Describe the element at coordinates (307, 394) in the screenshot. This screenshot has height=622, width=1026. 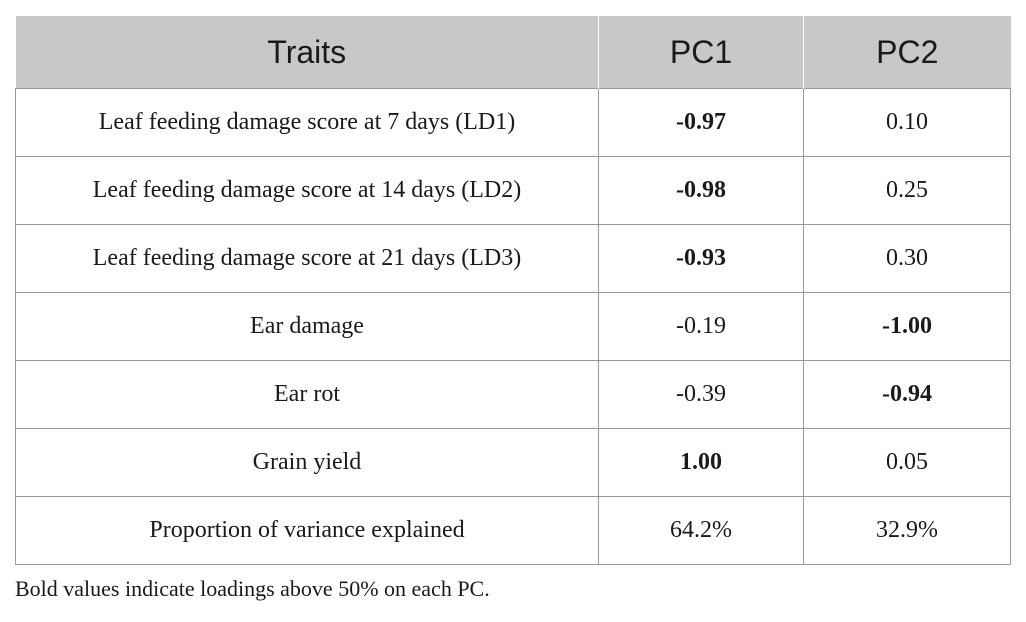
I see `trait-cell: Ear rot` at that location.